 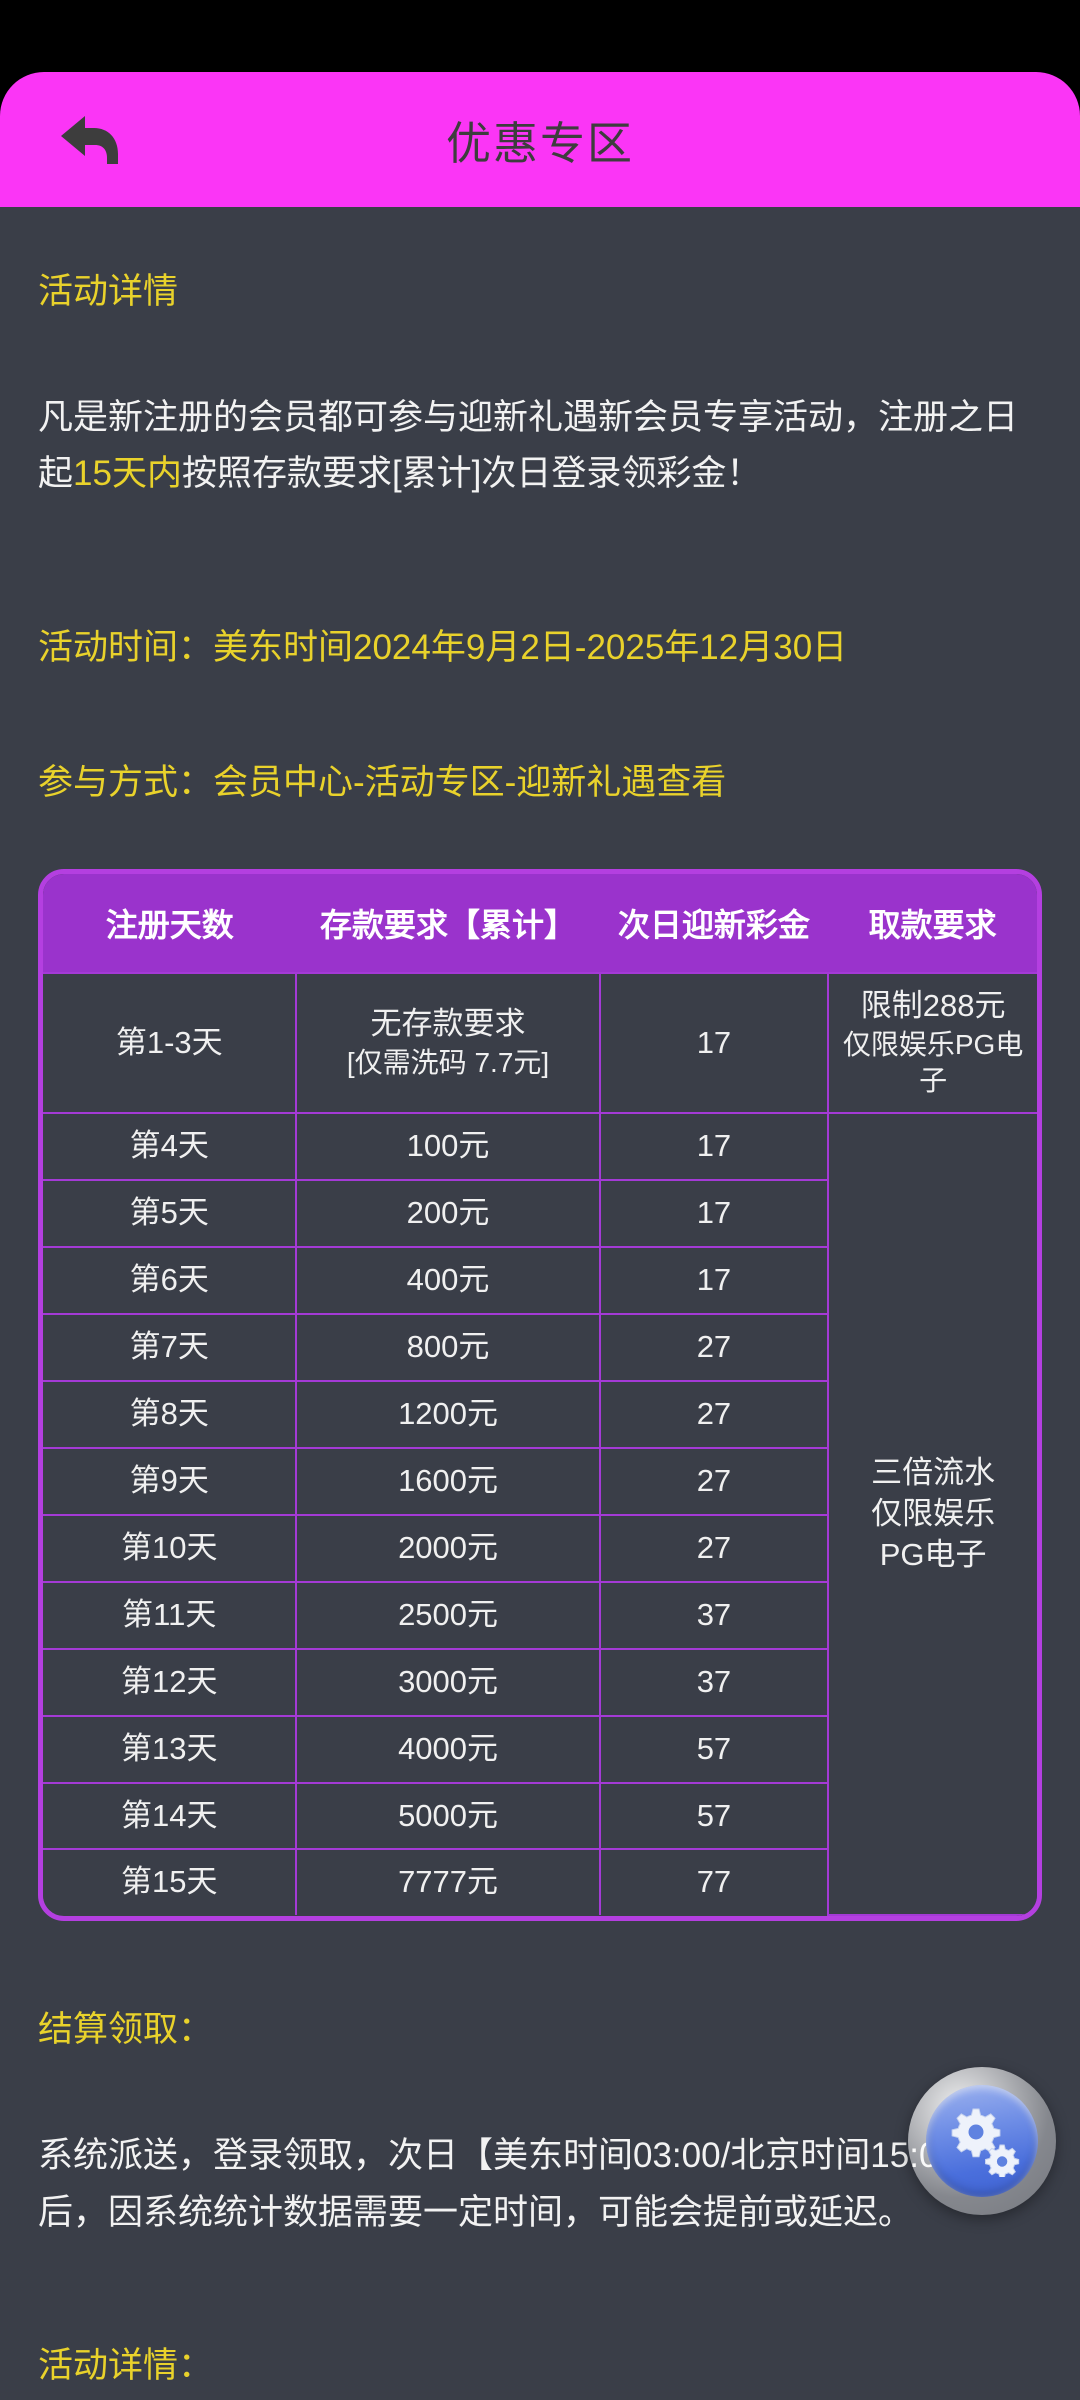 I want to click on detail-text-part1: 凡是新注册的会员都可参与迎新礼遇新会员专享活动，注册之日起, so click(x=528, y=445).